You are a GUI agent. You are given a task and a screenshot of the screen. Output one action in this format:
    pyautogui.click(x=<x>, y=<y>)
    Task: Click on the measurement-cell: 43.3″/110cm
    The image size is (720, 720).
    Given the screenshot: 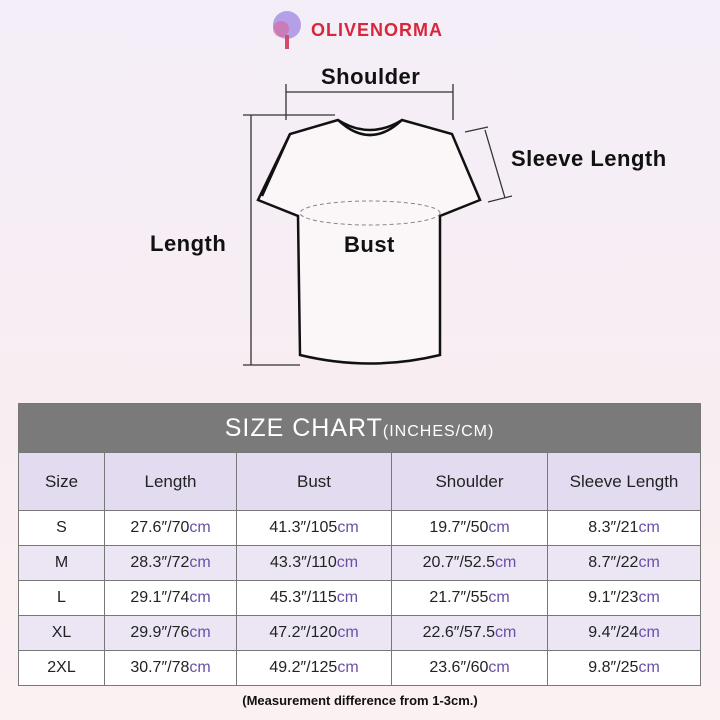 What is the action you would take?
    pyautogui.click(x=314, y=563)
    